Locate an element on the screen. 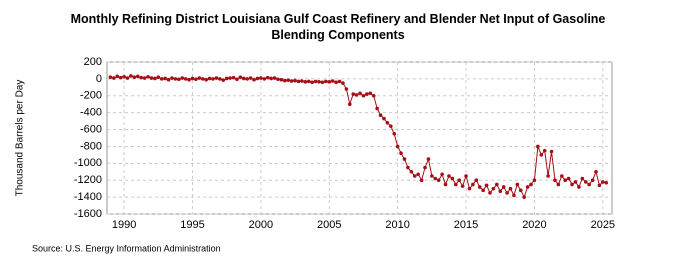 This screenshot has height=280, width=675. x-tick-label: 2025 is located at coordinates (603, 225).